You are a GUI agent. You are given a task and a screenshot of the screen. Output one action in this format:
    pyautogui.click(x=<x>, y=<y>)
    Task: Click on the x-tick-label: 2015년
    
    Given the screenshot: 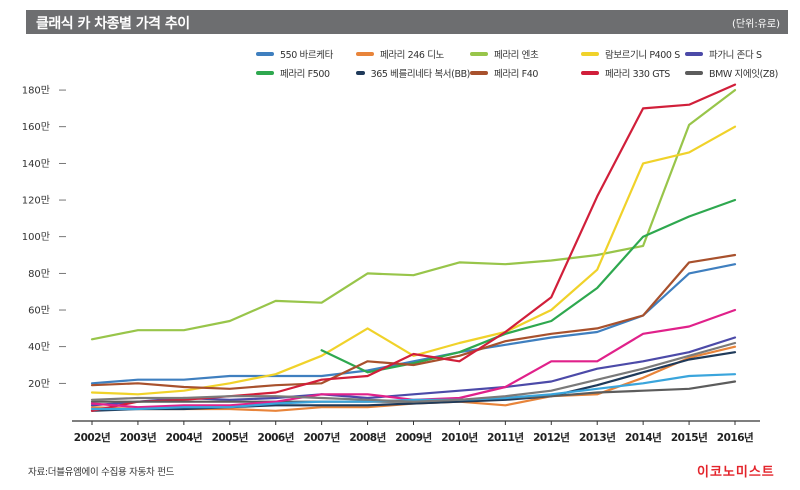 What is the action you would take?
    pyautogui.click(x=689, y=437)
    